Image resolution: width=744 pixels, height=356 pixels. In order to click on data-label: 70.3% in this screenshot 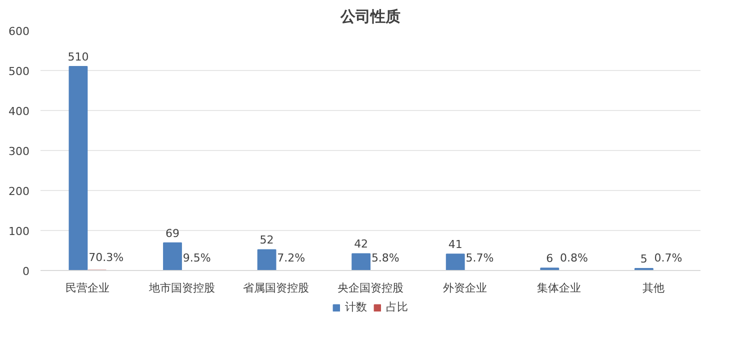, I will do `click(106, 257)`.